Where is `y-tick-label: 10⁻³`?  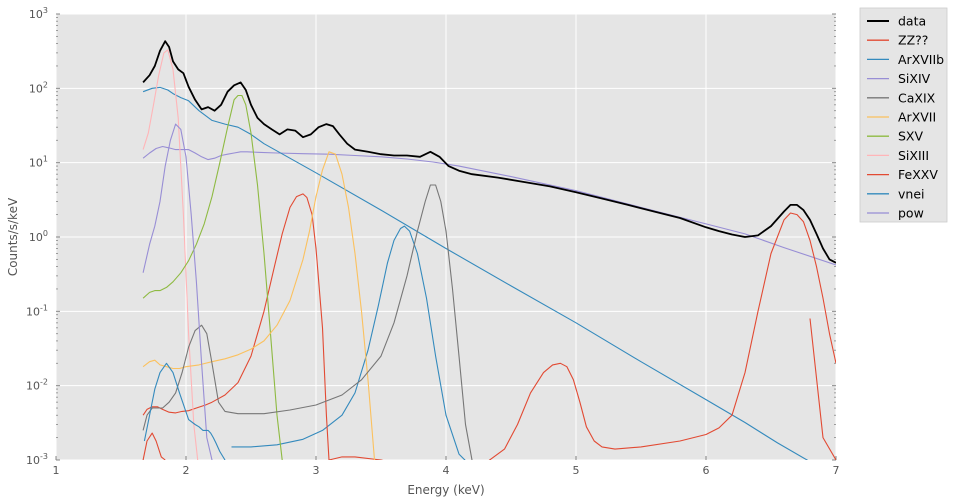 y-tick-label: 10⁻³ is located at coordinates (37, 459).